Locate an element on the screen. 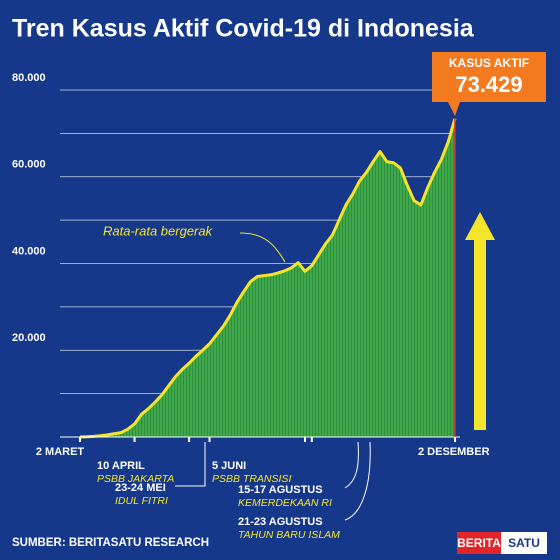  x-tick-label: 21-23 AGUSTUS is located at coordinates (280, 522).